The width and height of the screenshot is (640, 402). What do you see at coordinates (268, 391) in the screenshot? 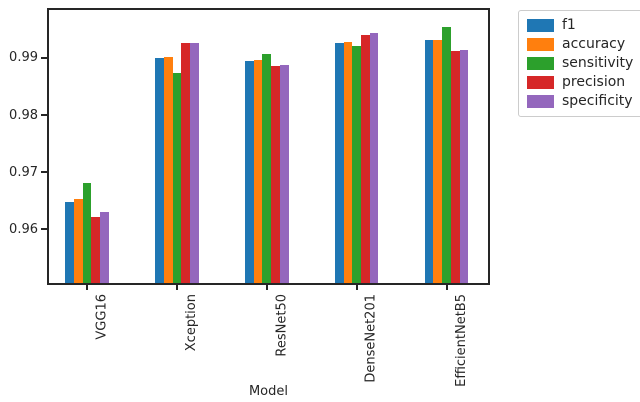
I see `x-axis-title: Model` at bounding box center [268, 391].